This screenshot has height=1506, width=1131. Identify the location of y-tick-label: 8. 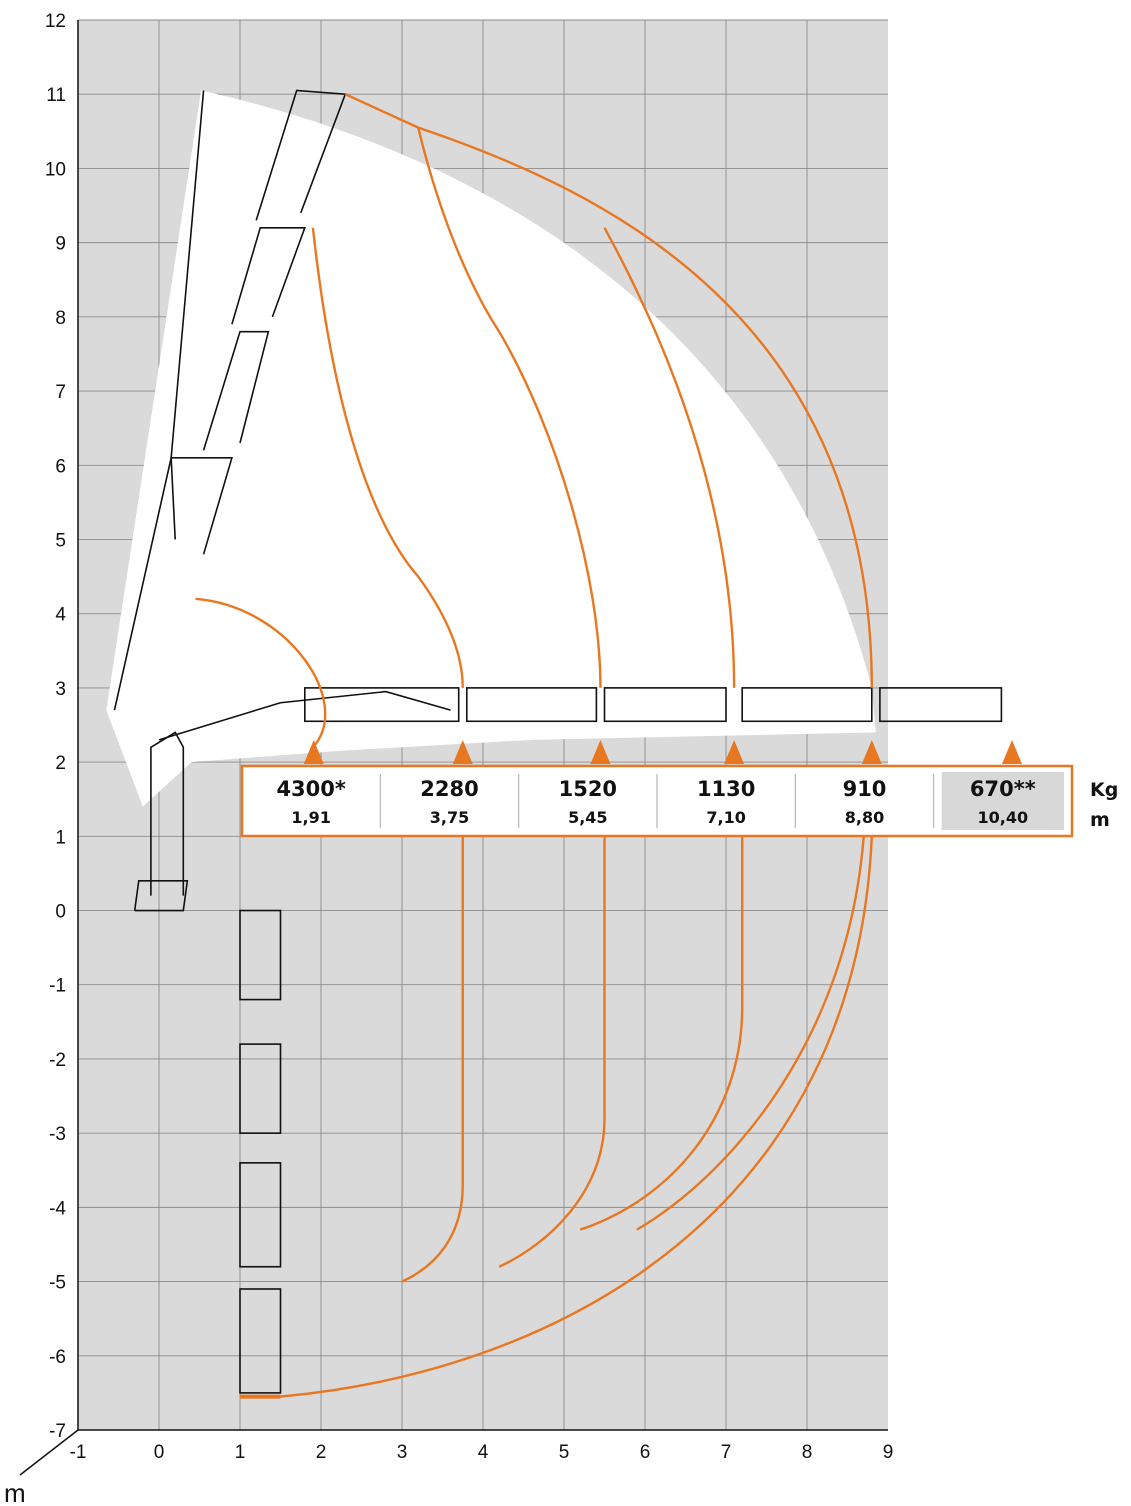
(60, 318).